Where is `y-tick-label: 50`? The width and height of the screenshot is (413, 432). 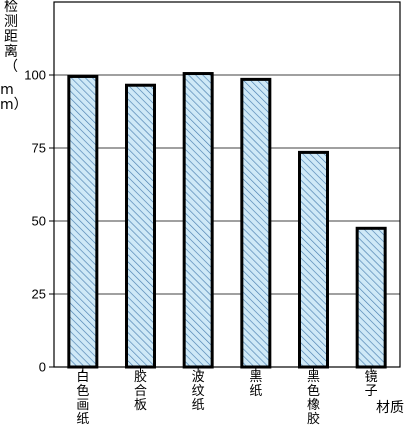 y-tick-label: 50 is located at coordinates (39, 221).